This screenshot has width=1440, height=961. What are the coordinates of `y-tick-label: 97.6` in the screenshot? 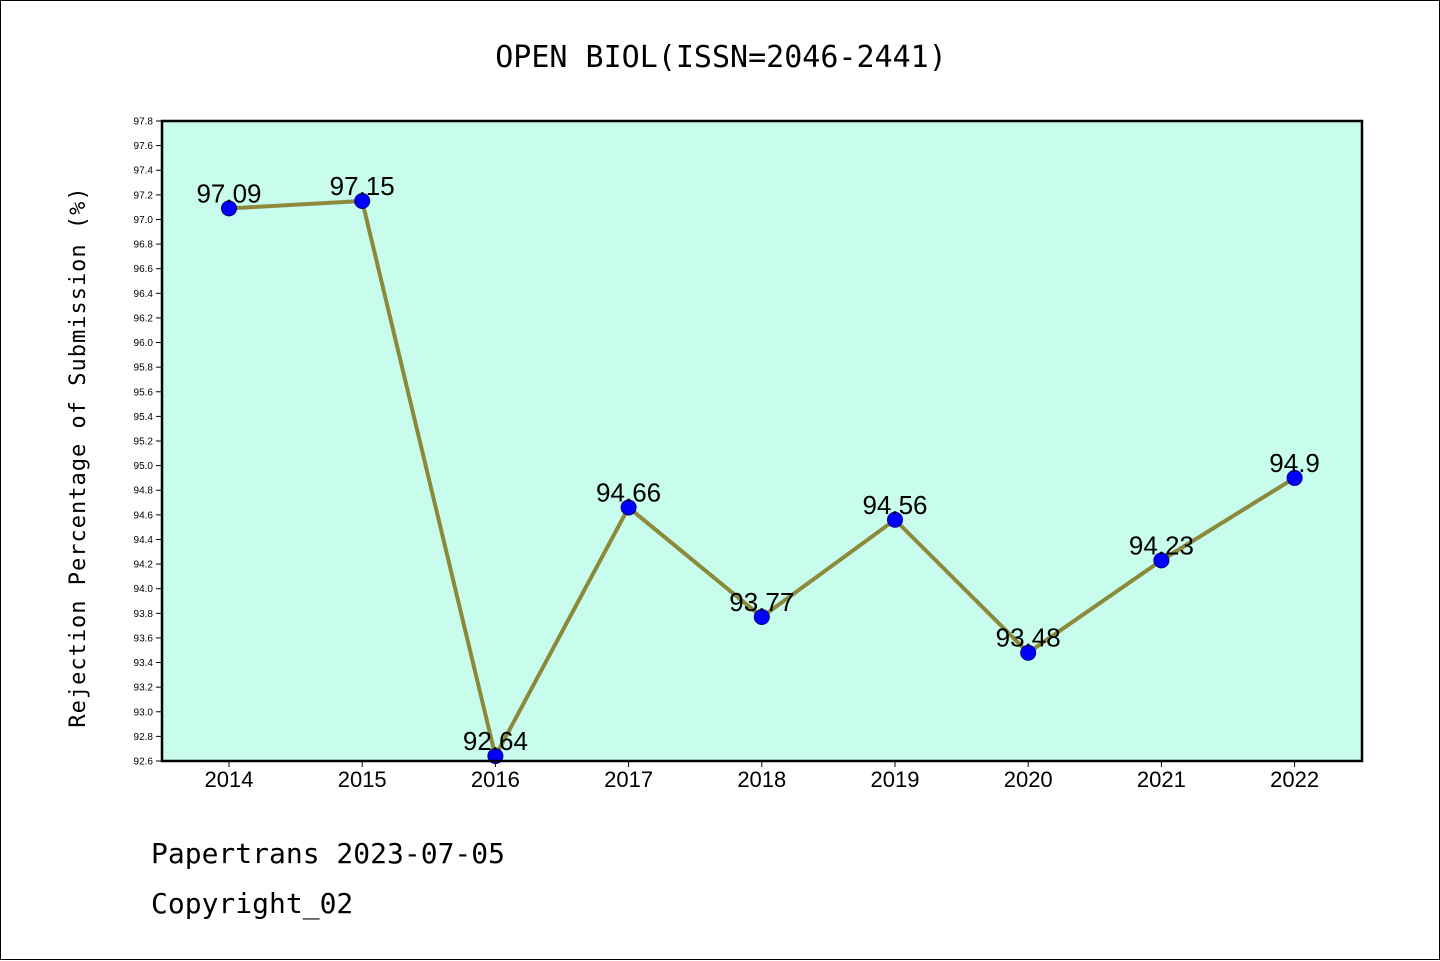 It's located at (144, 146).